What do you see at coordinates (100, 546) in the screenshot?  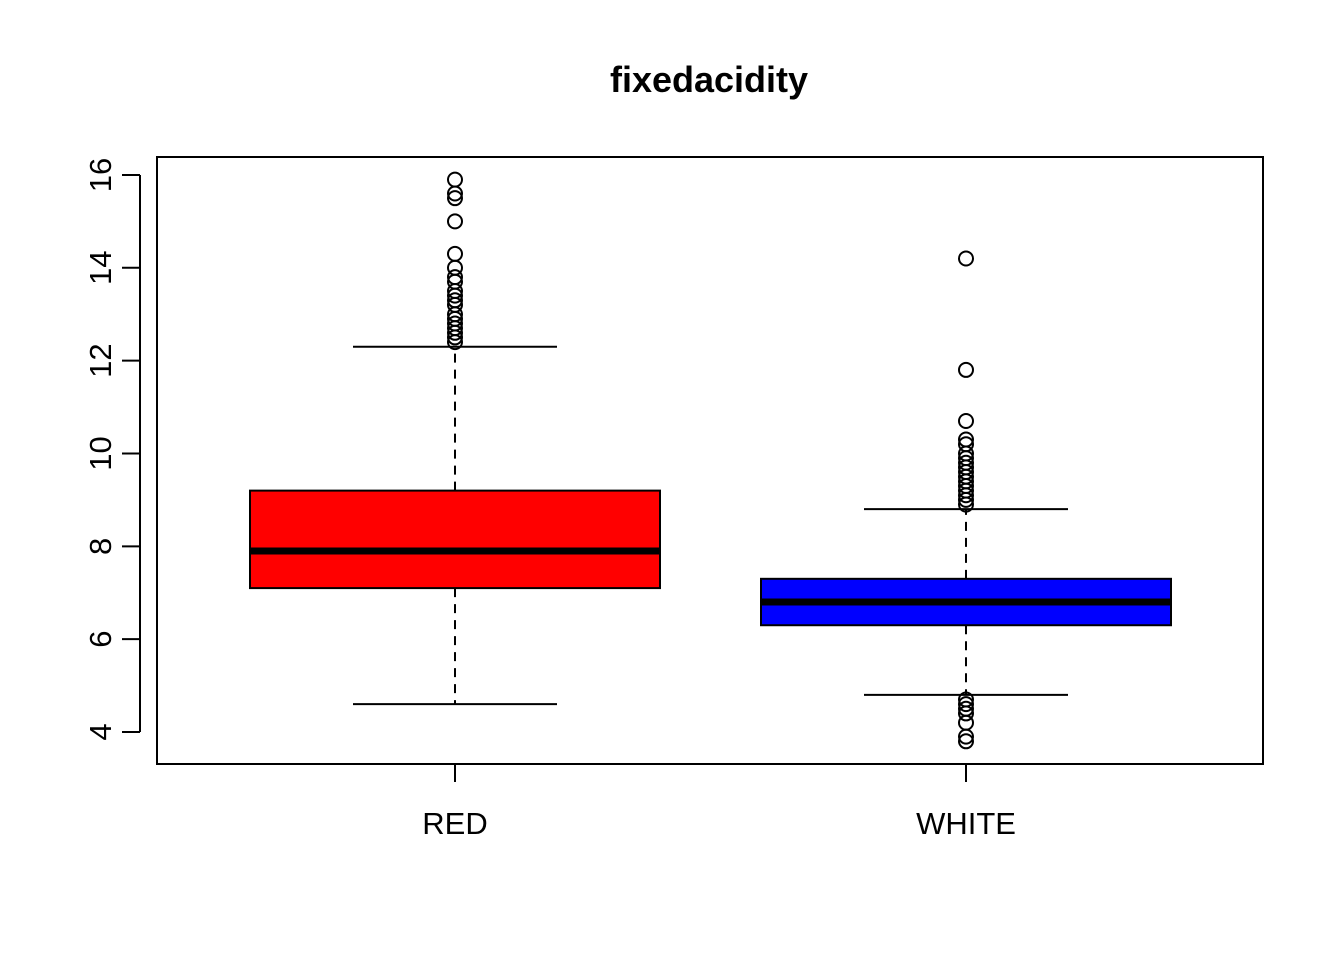 I see `y-tick-label: 8` at bounding box center [100, 546].